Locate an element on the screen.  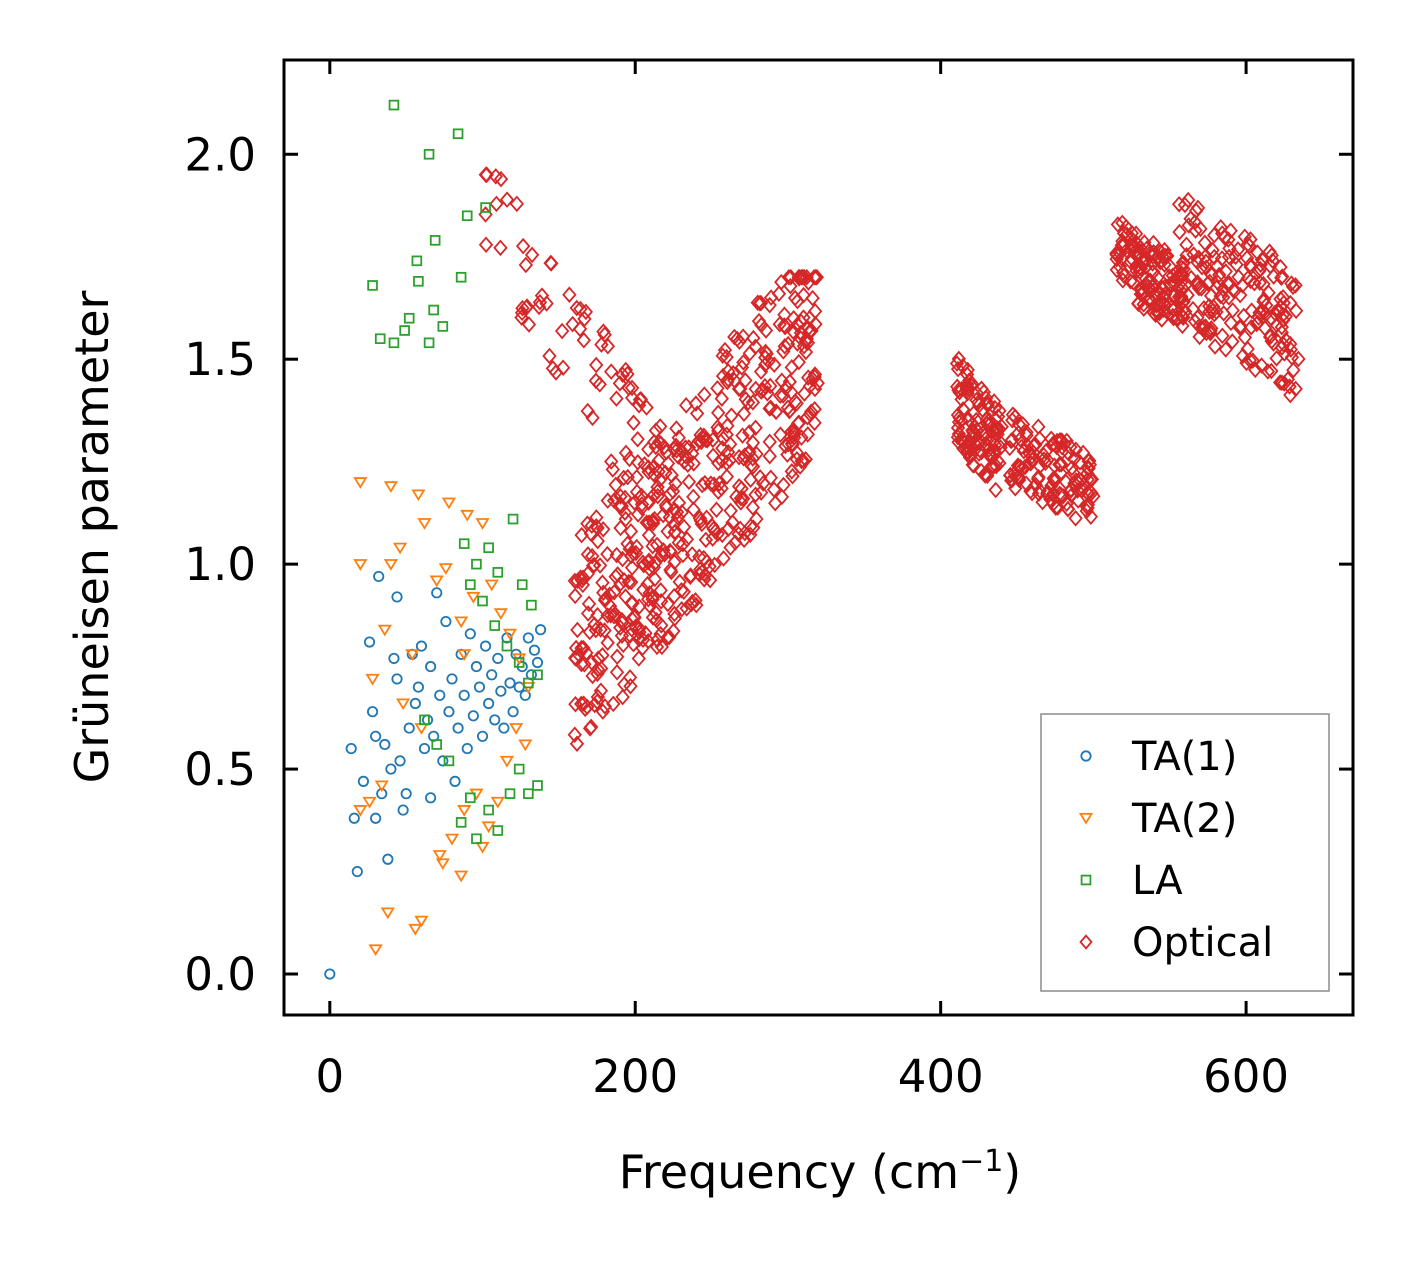
legend: TA(1) TA(2) LA Optical is located at coordinates (1185, 852).